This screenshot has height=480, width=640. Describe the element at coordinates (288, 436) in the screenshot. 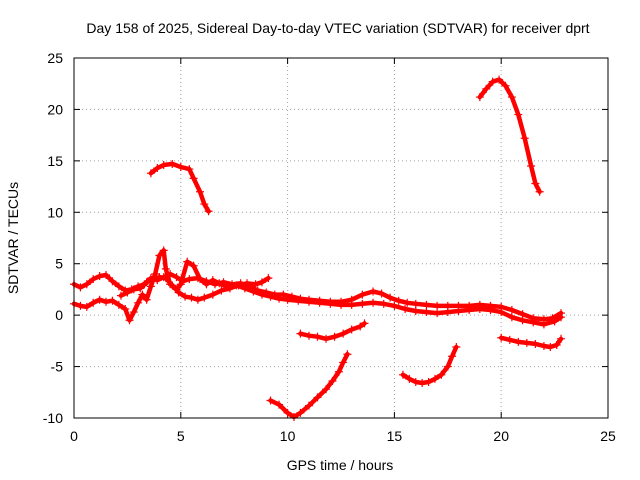

I see `x-tick-label: 10` at that location.